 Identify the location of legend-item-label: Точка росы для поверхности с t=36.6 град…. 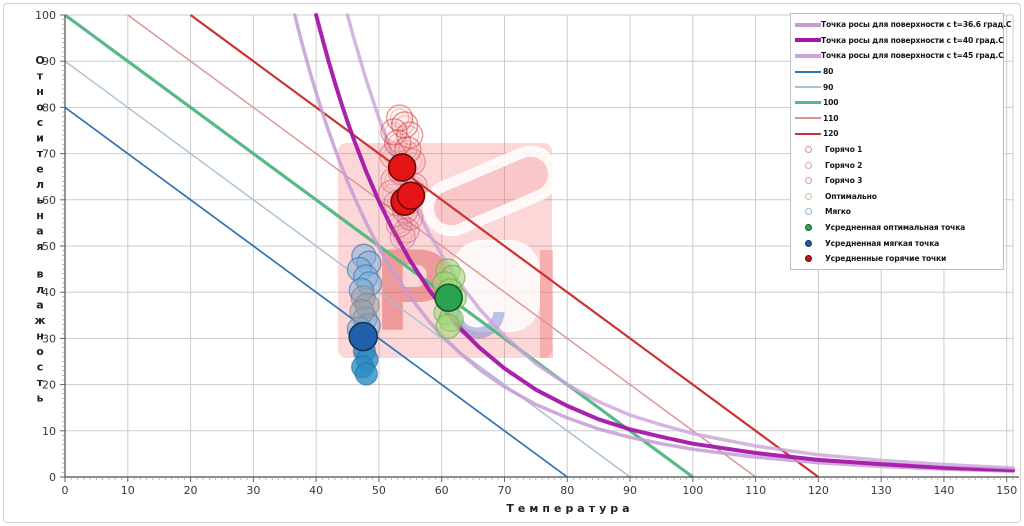
(916, 25).